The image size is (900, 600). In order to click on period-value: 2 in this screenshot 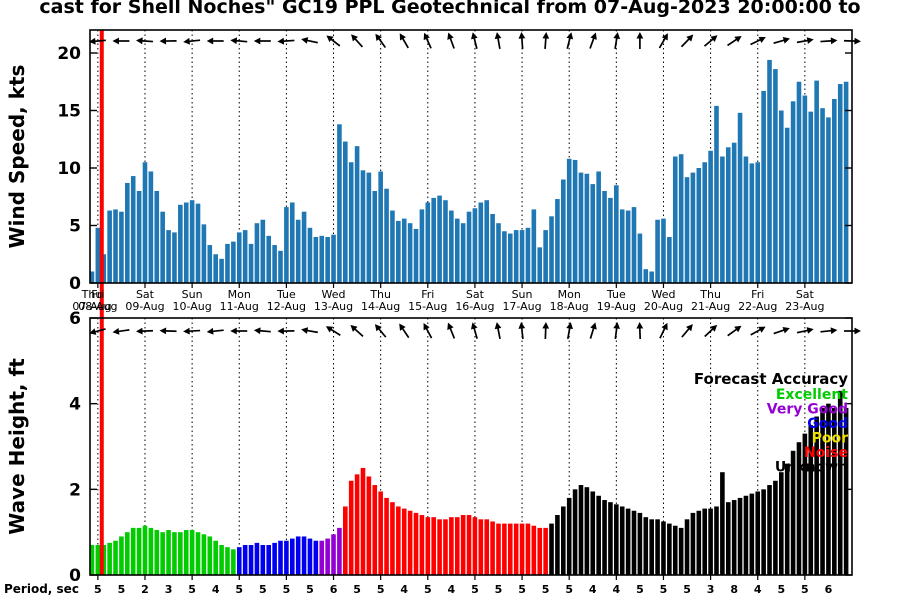, I will do `click(145, 589)`.